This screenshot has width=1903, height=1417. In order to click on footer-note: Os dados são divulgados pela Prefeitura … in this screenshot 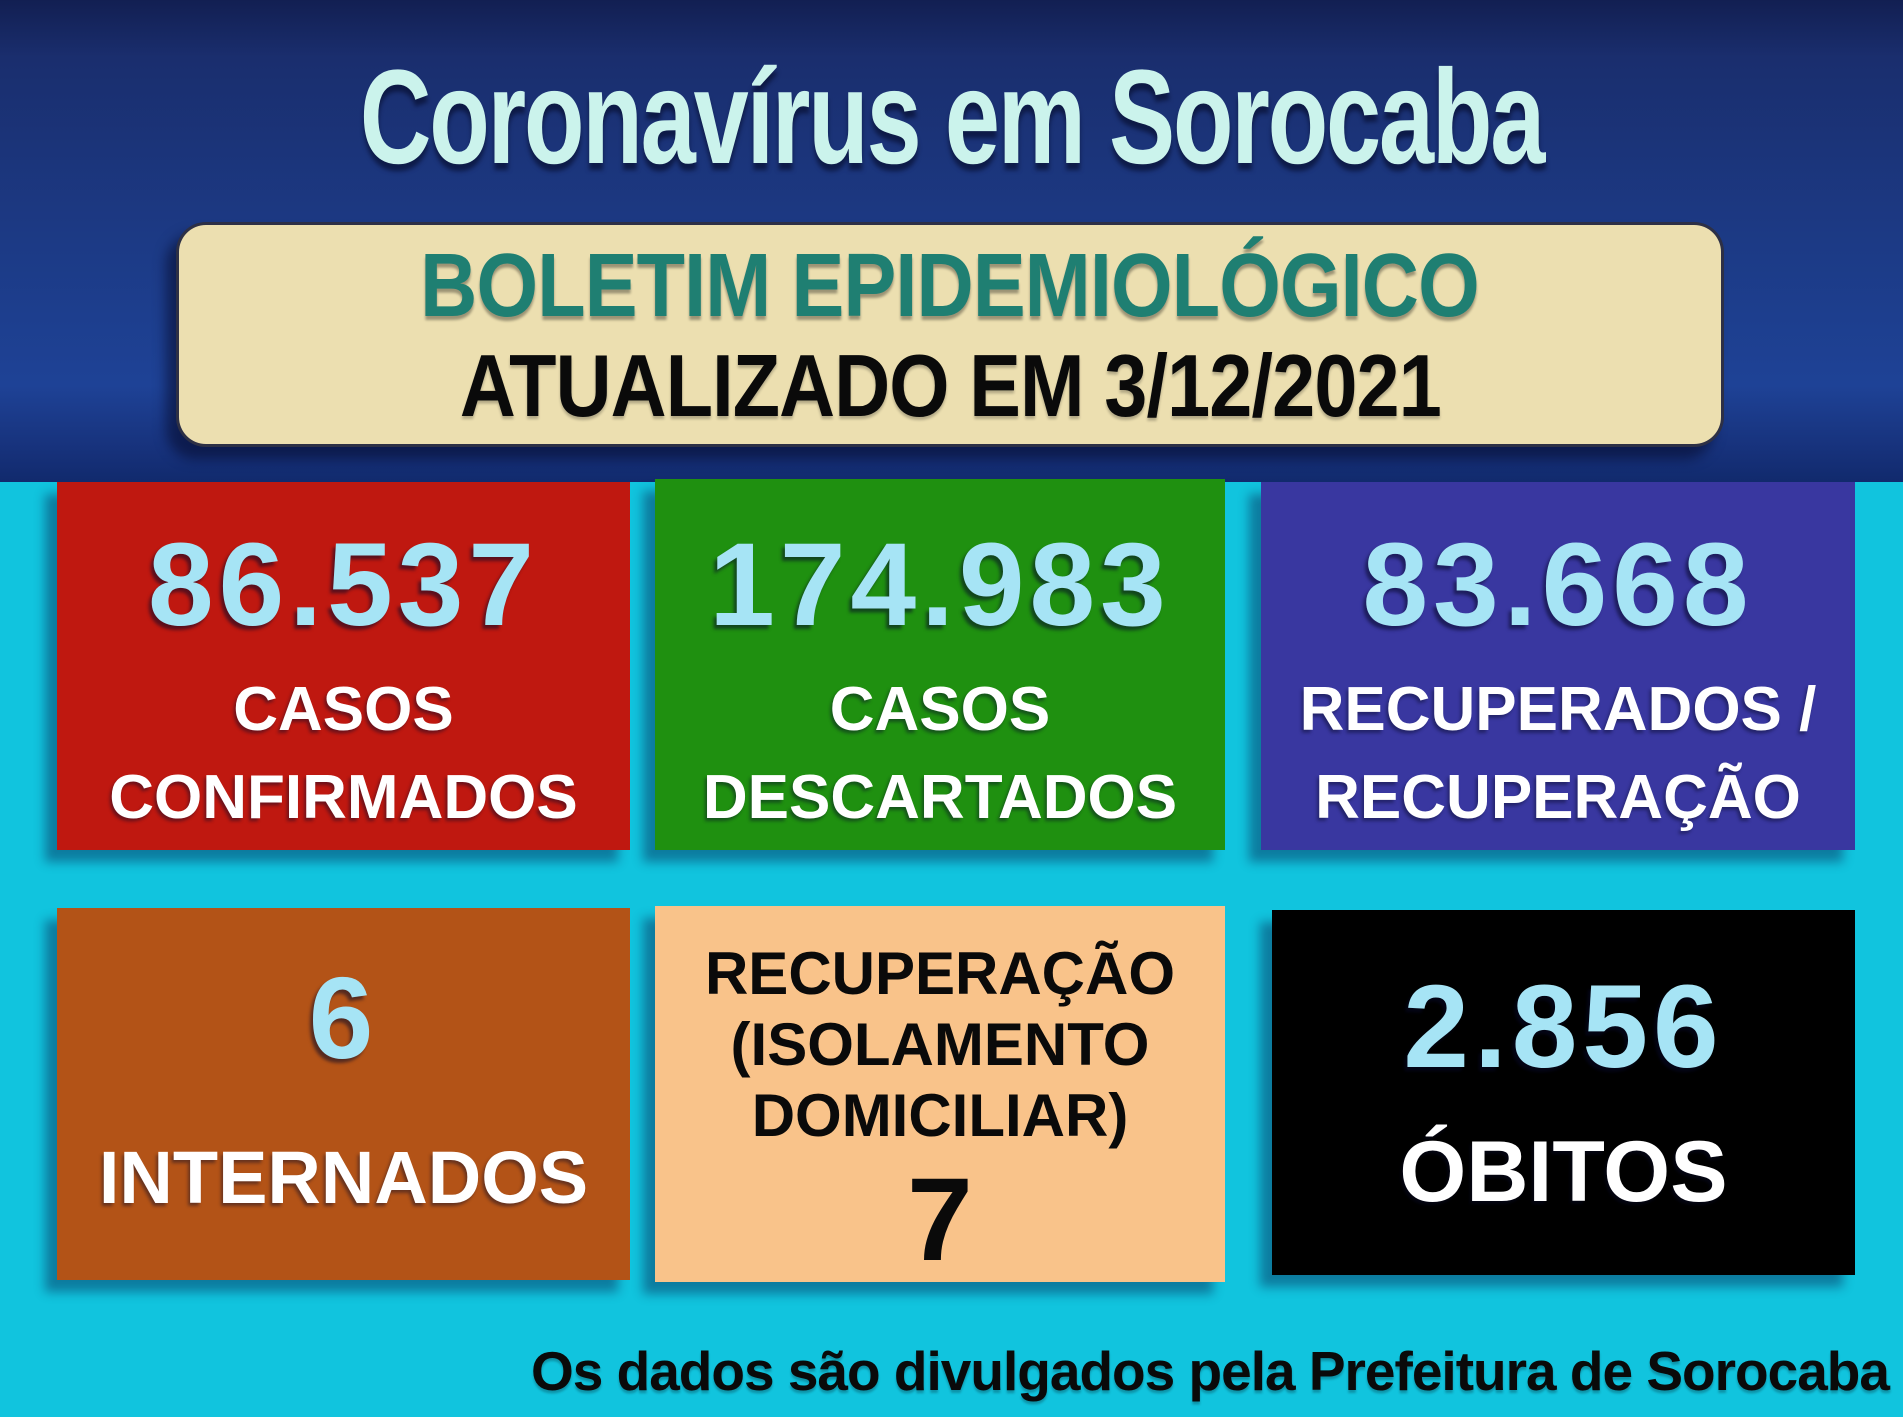, I will do `click(1210, 1371)`.